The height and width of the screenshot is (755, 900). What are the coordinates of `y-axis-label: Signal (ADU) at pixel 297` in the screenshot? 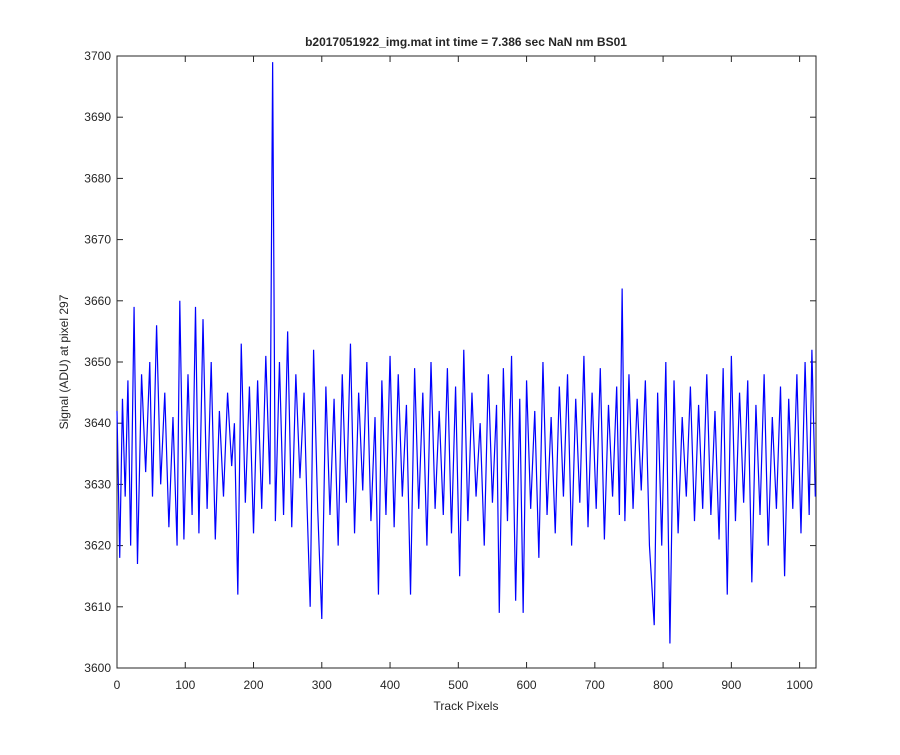 It's located at (64, 361).